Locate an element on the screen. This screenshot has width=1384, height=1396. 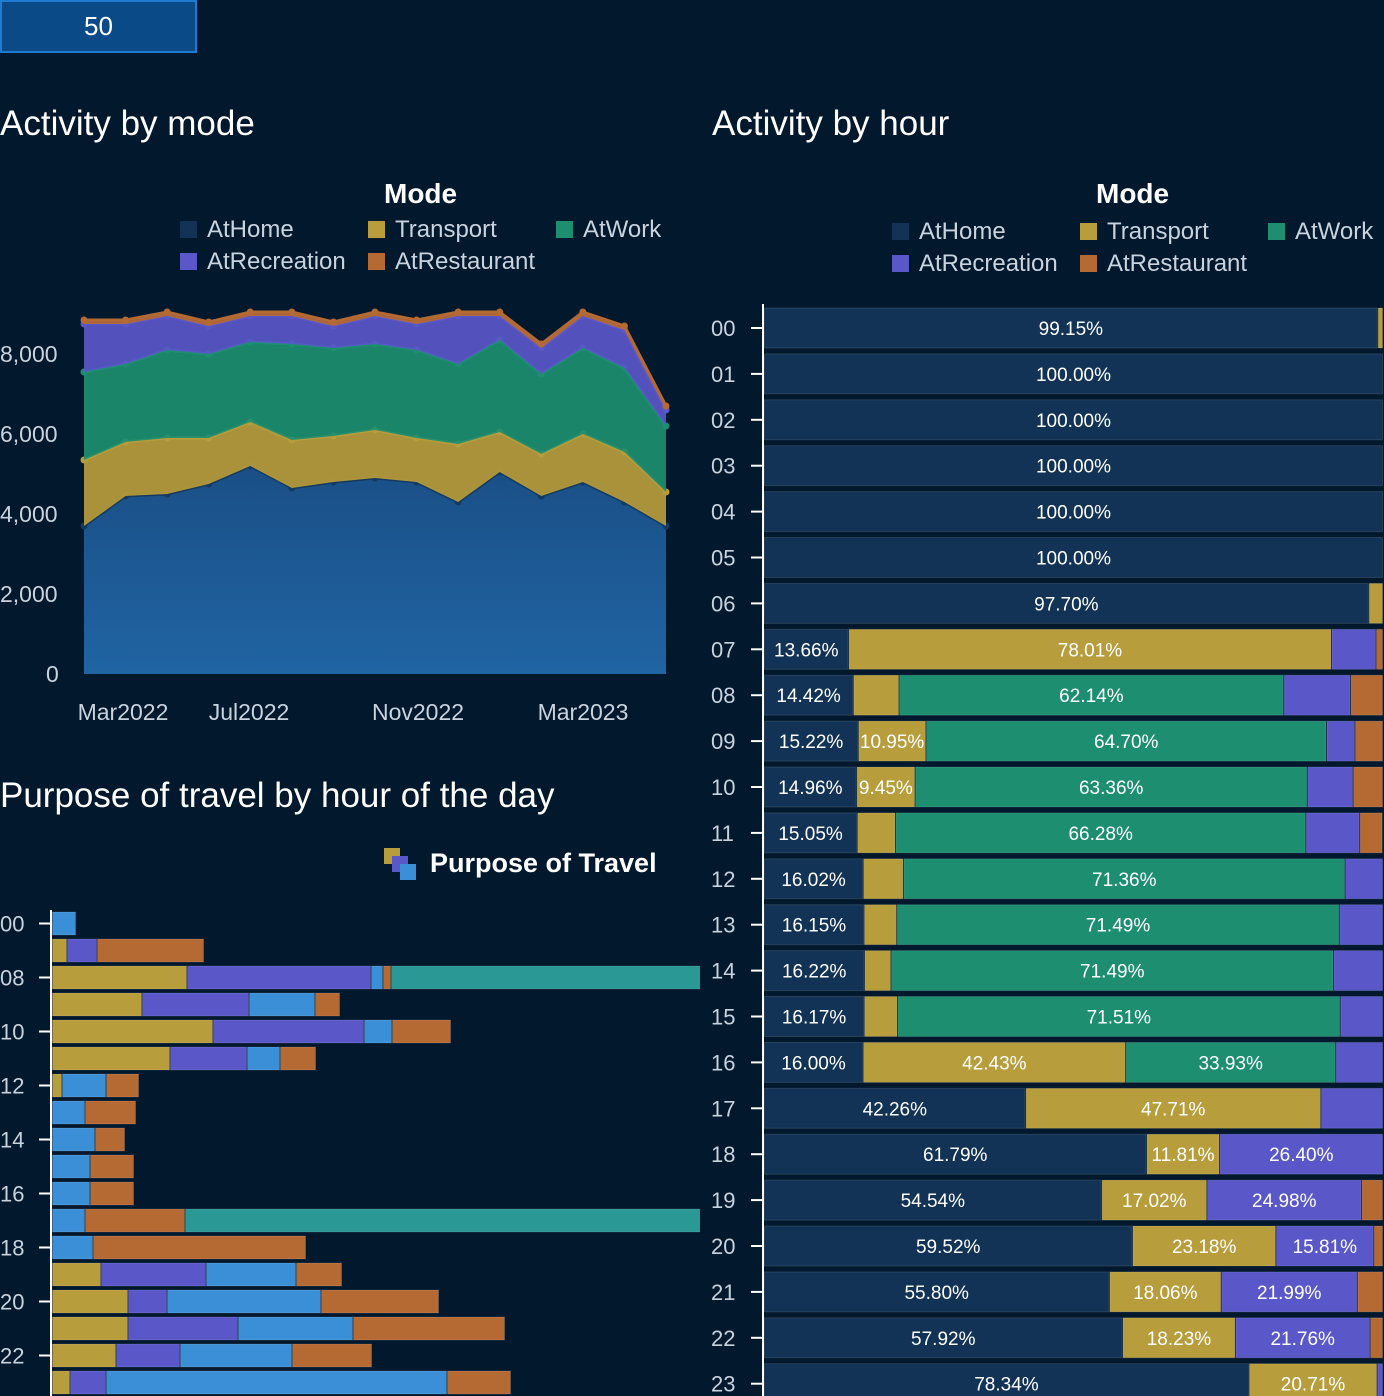
bar-value-label: 78.01% is located at coordinates (1090, 650).